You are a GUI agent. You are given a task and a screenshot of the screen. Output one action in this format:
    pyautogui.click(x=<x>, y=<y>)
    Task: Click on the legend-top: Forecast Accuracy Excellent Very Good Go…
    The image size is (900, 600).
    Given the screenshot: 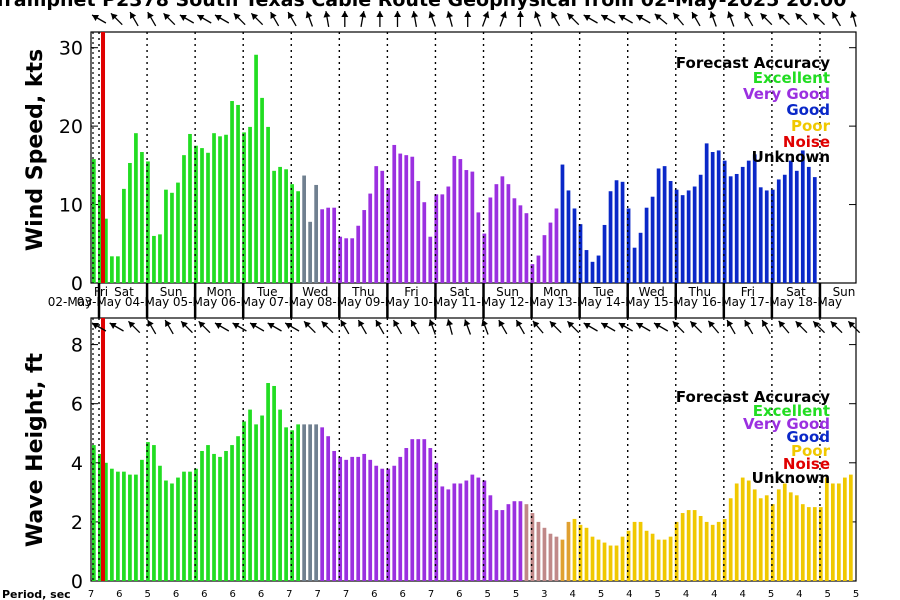 What is the action you would take?
    pyautogui.click(x=753, y=110)
    